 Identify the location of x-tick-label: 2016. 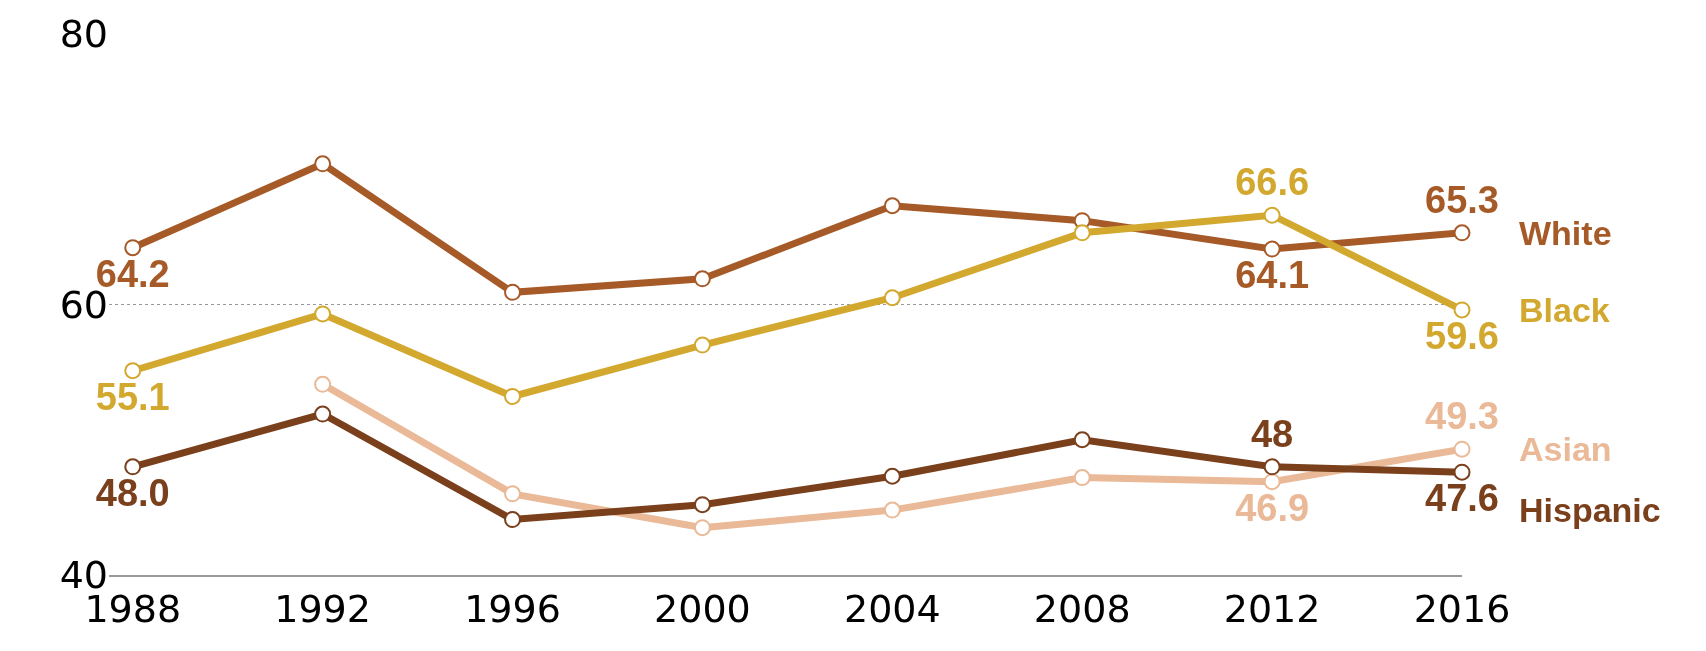
(1462, 609).